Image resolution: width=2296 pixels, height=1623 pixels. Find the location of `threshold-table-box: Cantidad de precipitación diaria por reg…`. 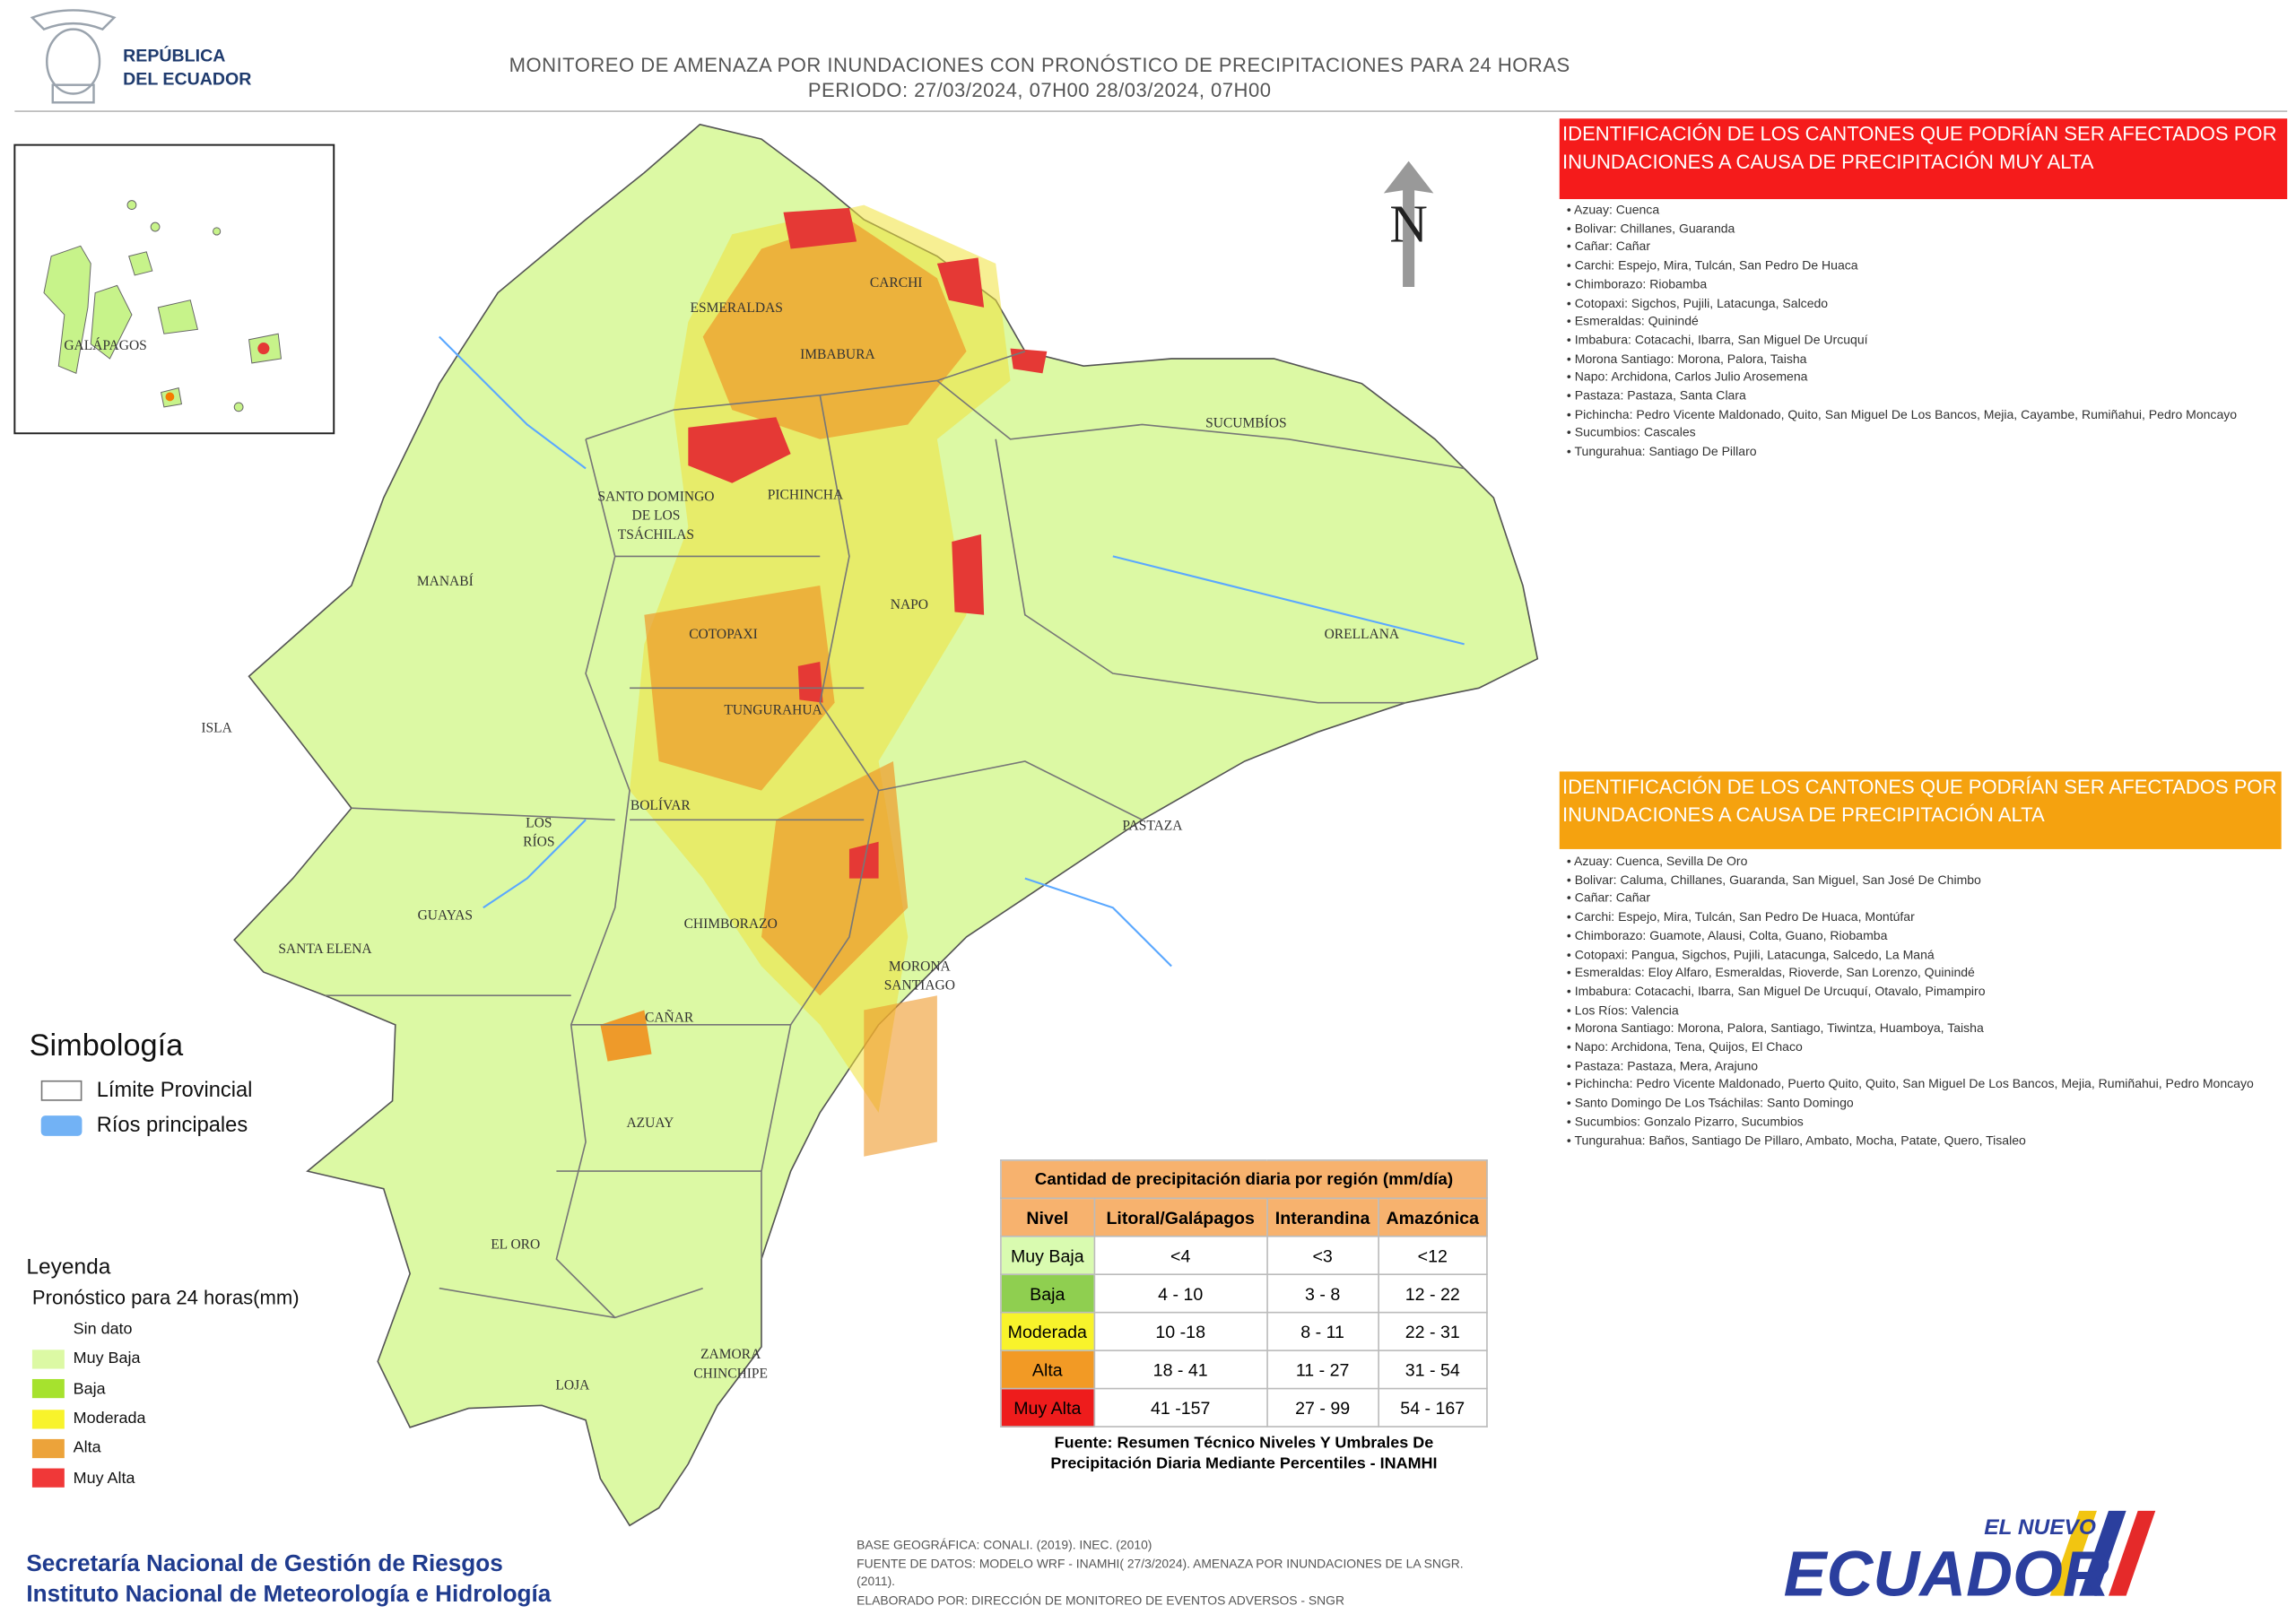

threshold-table-box: Cantidad de precipitación diaria por reg… is located at coordinates (1244, 1316).